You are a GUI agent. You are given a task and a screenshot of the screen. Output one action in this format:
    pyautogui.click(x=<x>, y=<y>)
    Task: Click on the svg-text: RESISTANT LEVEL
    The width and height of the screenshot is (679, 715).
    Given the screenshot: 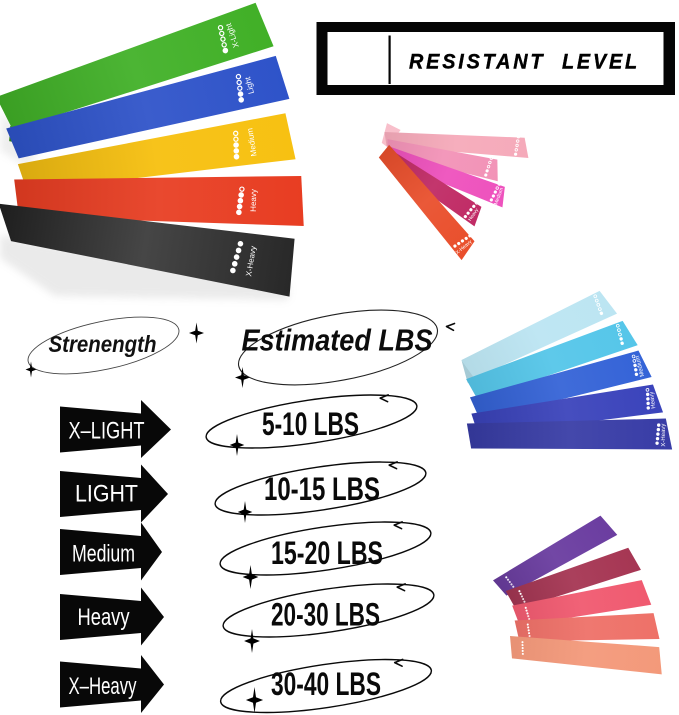 What is the action you would take?
    pyautogui.click(x=524, y=62)
    